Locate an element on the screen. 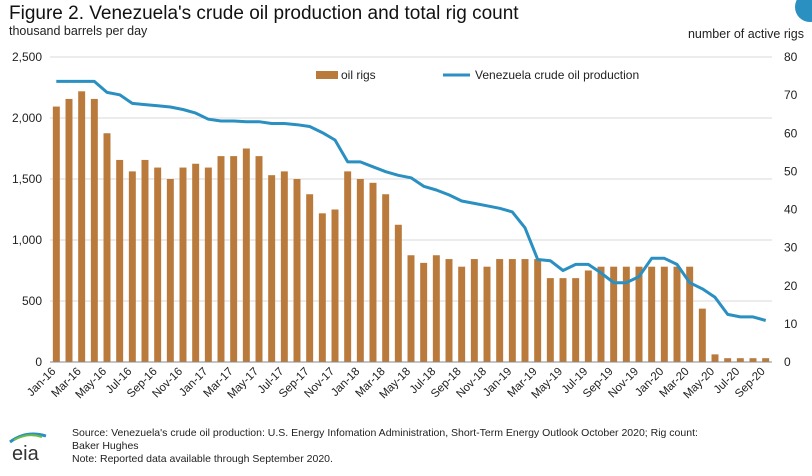 This screenshot has width=812, height=476. right-axis-tick-label: 40 is located at coordinates (791, 210).